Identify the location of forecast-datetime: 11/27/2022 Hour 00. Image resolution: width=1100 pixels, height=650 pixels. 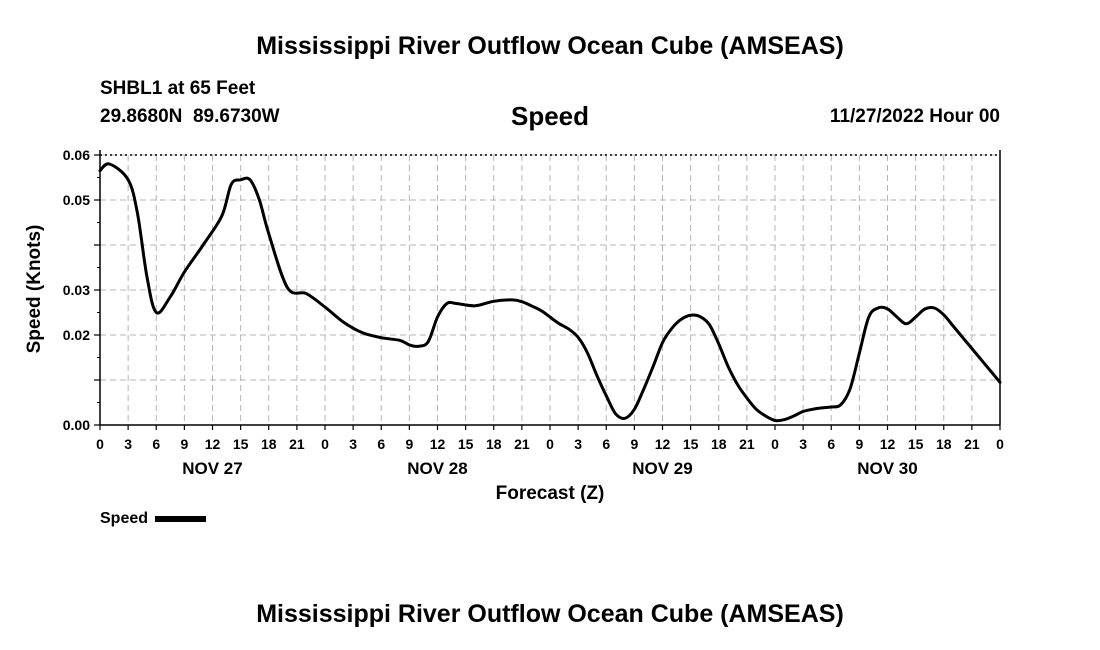
(914, 116).